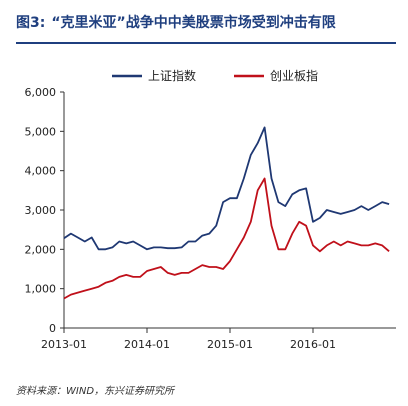 Image resolution: width=408 pixels, height=406 pixels. What do you see at coordinates (41, 92) in the screenshot?
I see `y-tick-label: 6,000` at bounding box center [41, 92].